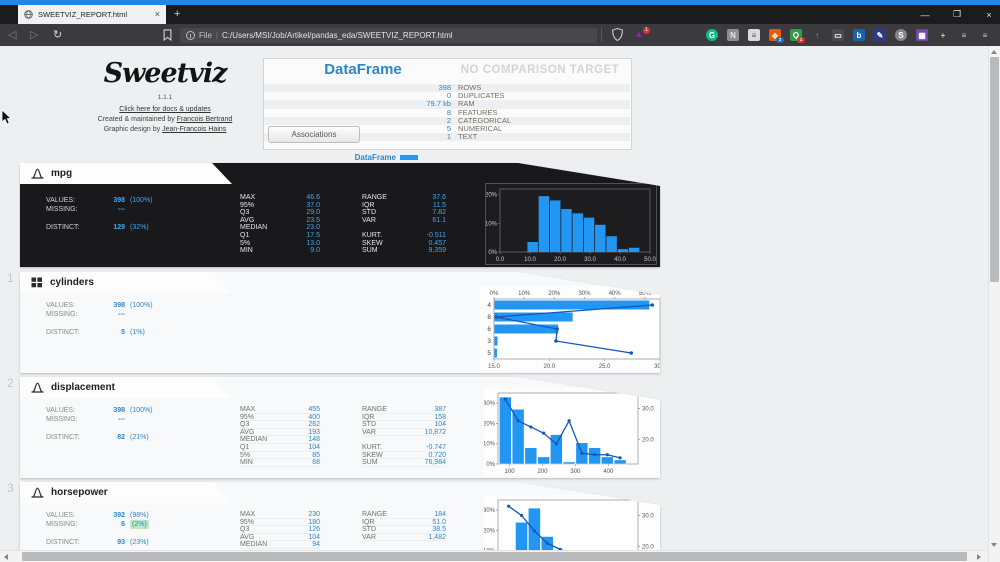 The image size is (1000, 562). Describe the element at coordinates (570, 329) in the screenshot. I see `cylinders-bar-chart: 0% 10% 20% 30% 40% 50% 15.0 20.0 25.0 30.0 4 8 6 3 5` at that location.